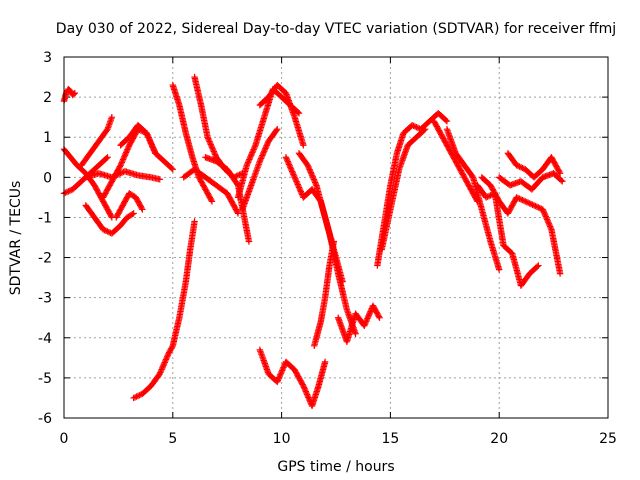 The image size is (640, 480). Describe the element at coordinates (109, 219) in the screenshot. I see `series-track-e` at that location.